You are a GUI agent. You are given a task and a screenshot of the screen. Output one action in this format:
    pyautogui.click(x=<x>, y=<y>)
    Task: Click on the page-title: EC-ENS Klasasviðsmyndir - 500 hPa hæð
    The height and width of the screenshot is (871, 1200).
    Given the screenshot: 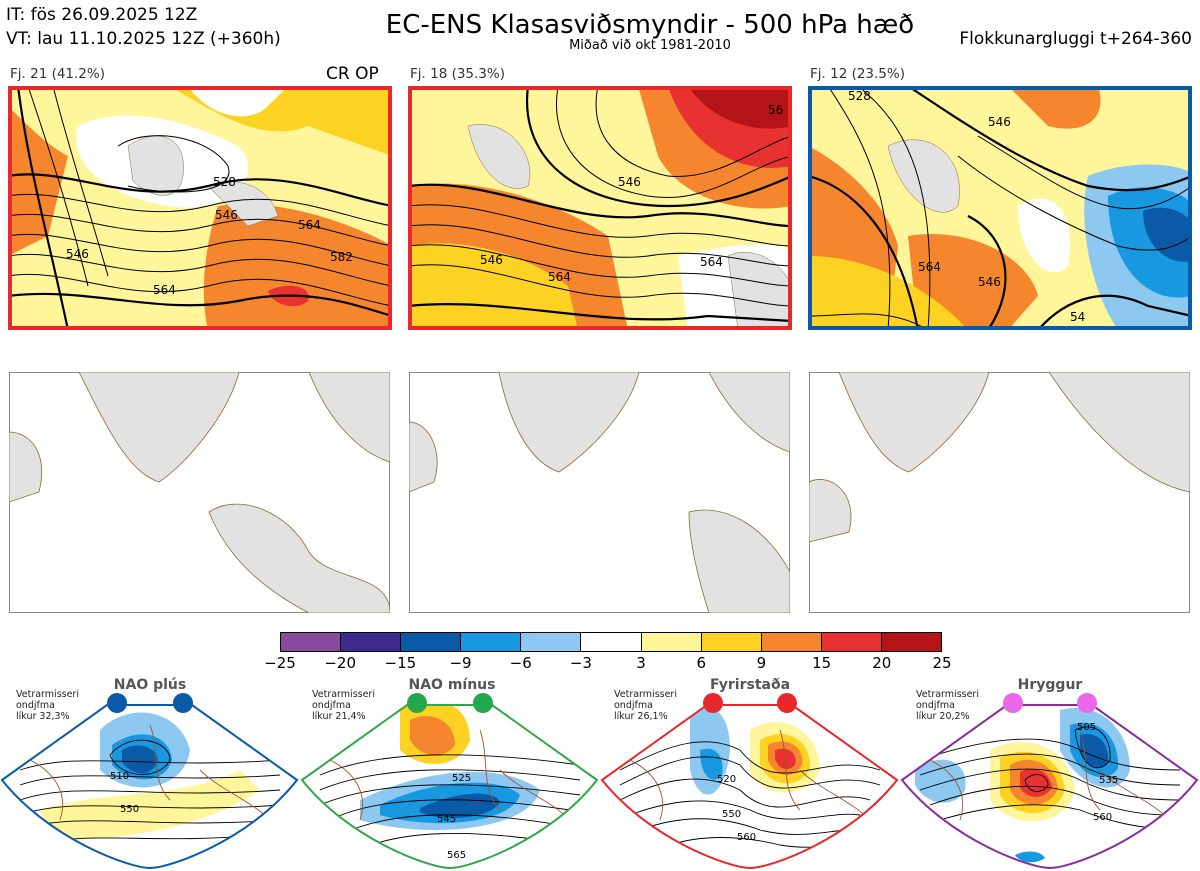 What is the action you would take?
    pyautogui.click(x=650, y=25)
    